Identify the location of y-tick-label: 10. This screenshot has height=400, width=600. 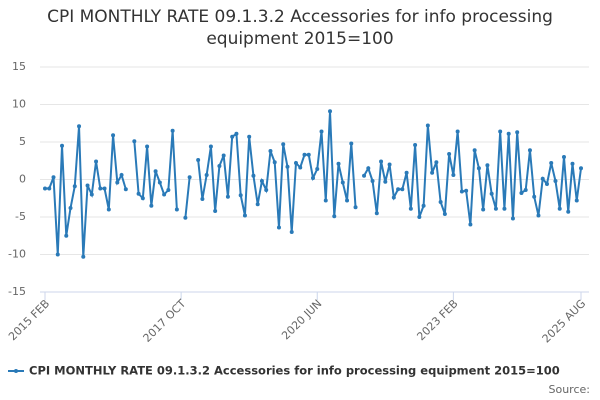
(19, 104).